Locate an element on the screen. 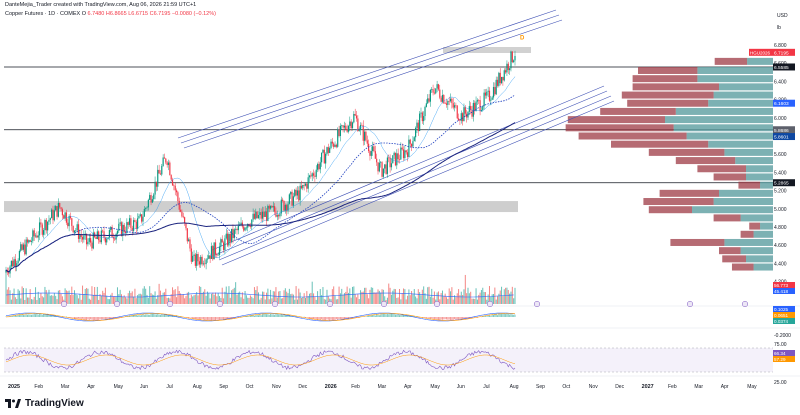 The image size is (800, 415). time-axis-label: May is located at coordinates (119, 387).